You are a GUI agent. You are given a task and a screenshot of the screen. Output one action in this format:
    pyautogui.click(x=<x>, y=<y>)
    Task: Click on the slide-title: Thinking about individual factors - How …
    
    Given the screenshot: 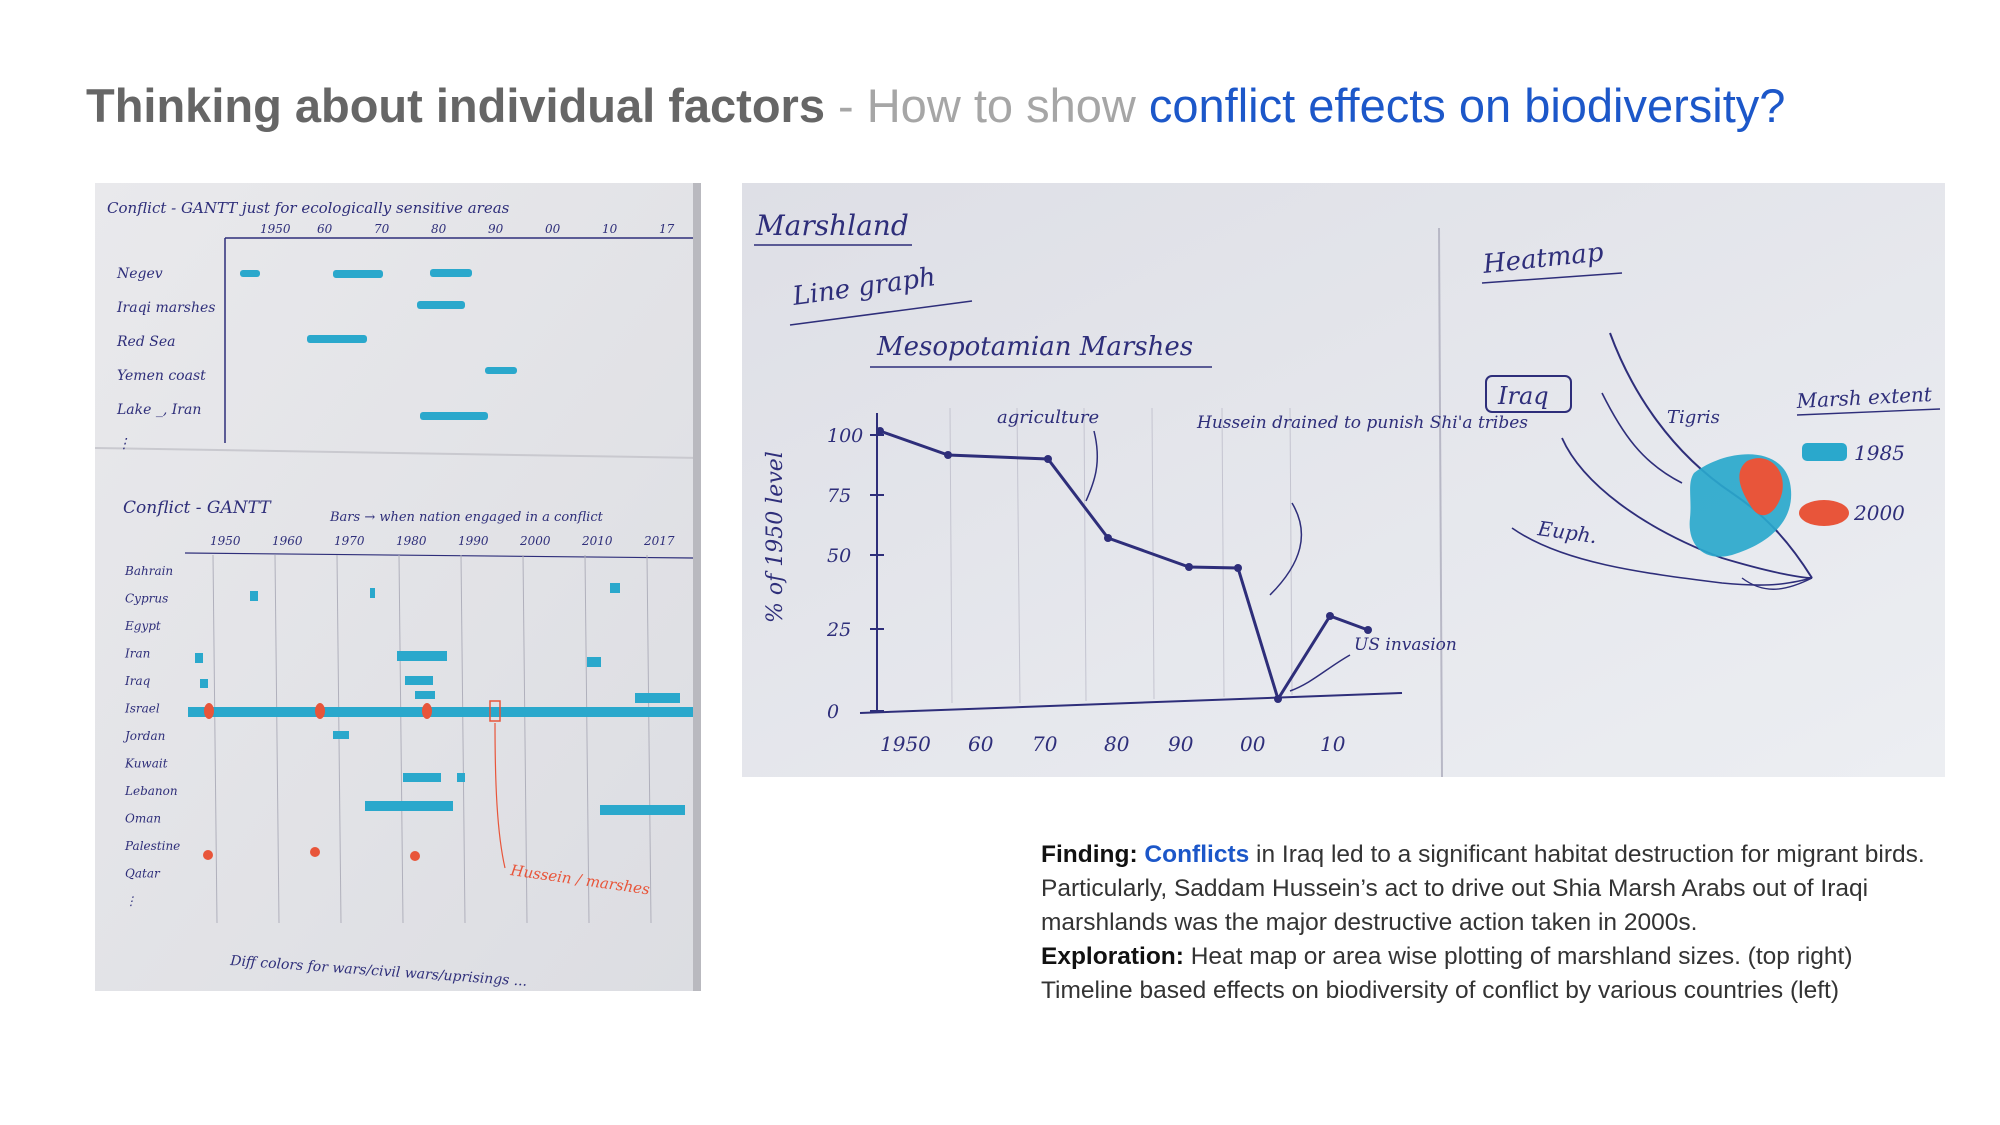 What is the action you would take?
    pyautogui.click(x=935, y=106)
    